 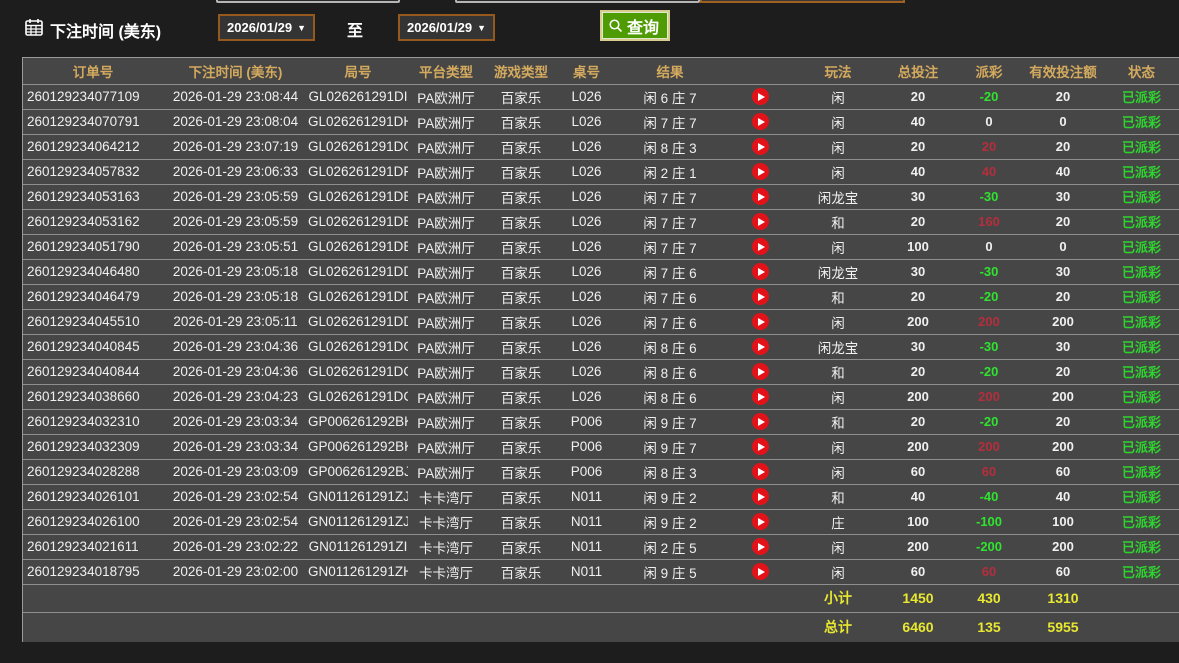 I want to click on date-from-select: 2026/01/29 ▼, so click(x=266, y=27).